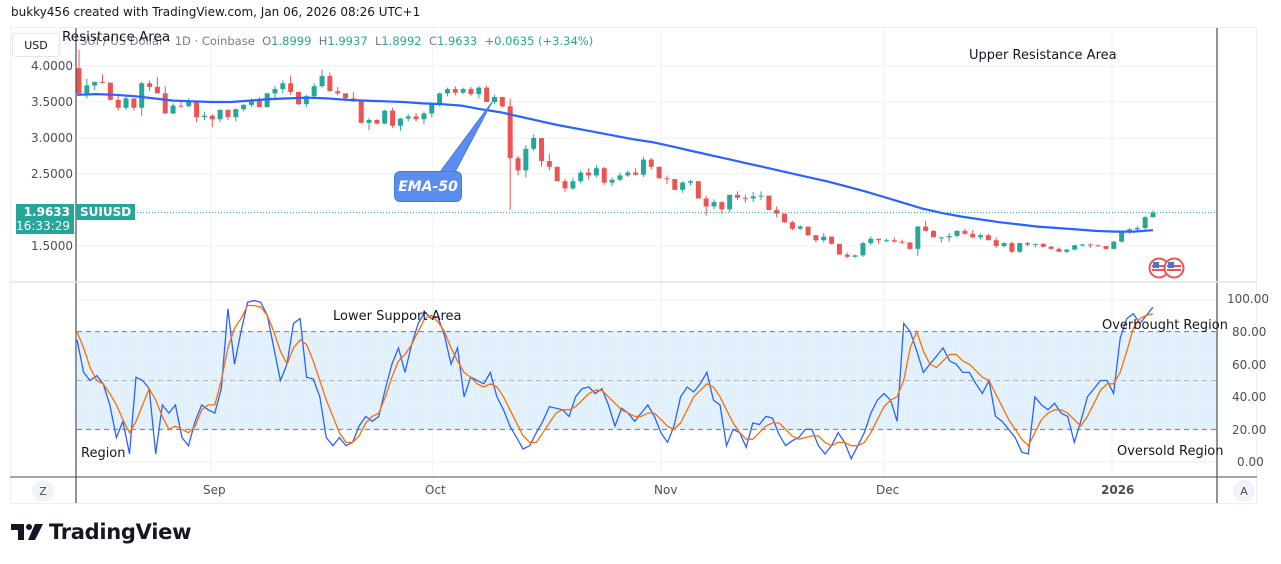  I want to click on symbol-title: SUI / US Dollar · 1D · Coinbase, so click(167, 41).